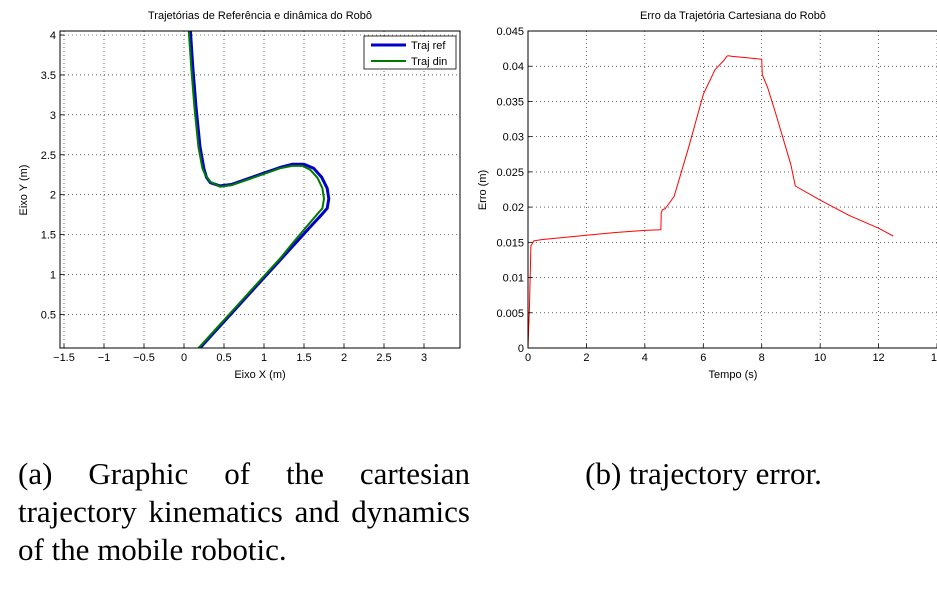 This screenshot has width=937, height=591. I want to click on y-tick-label: 0.04, so click(513, 67).